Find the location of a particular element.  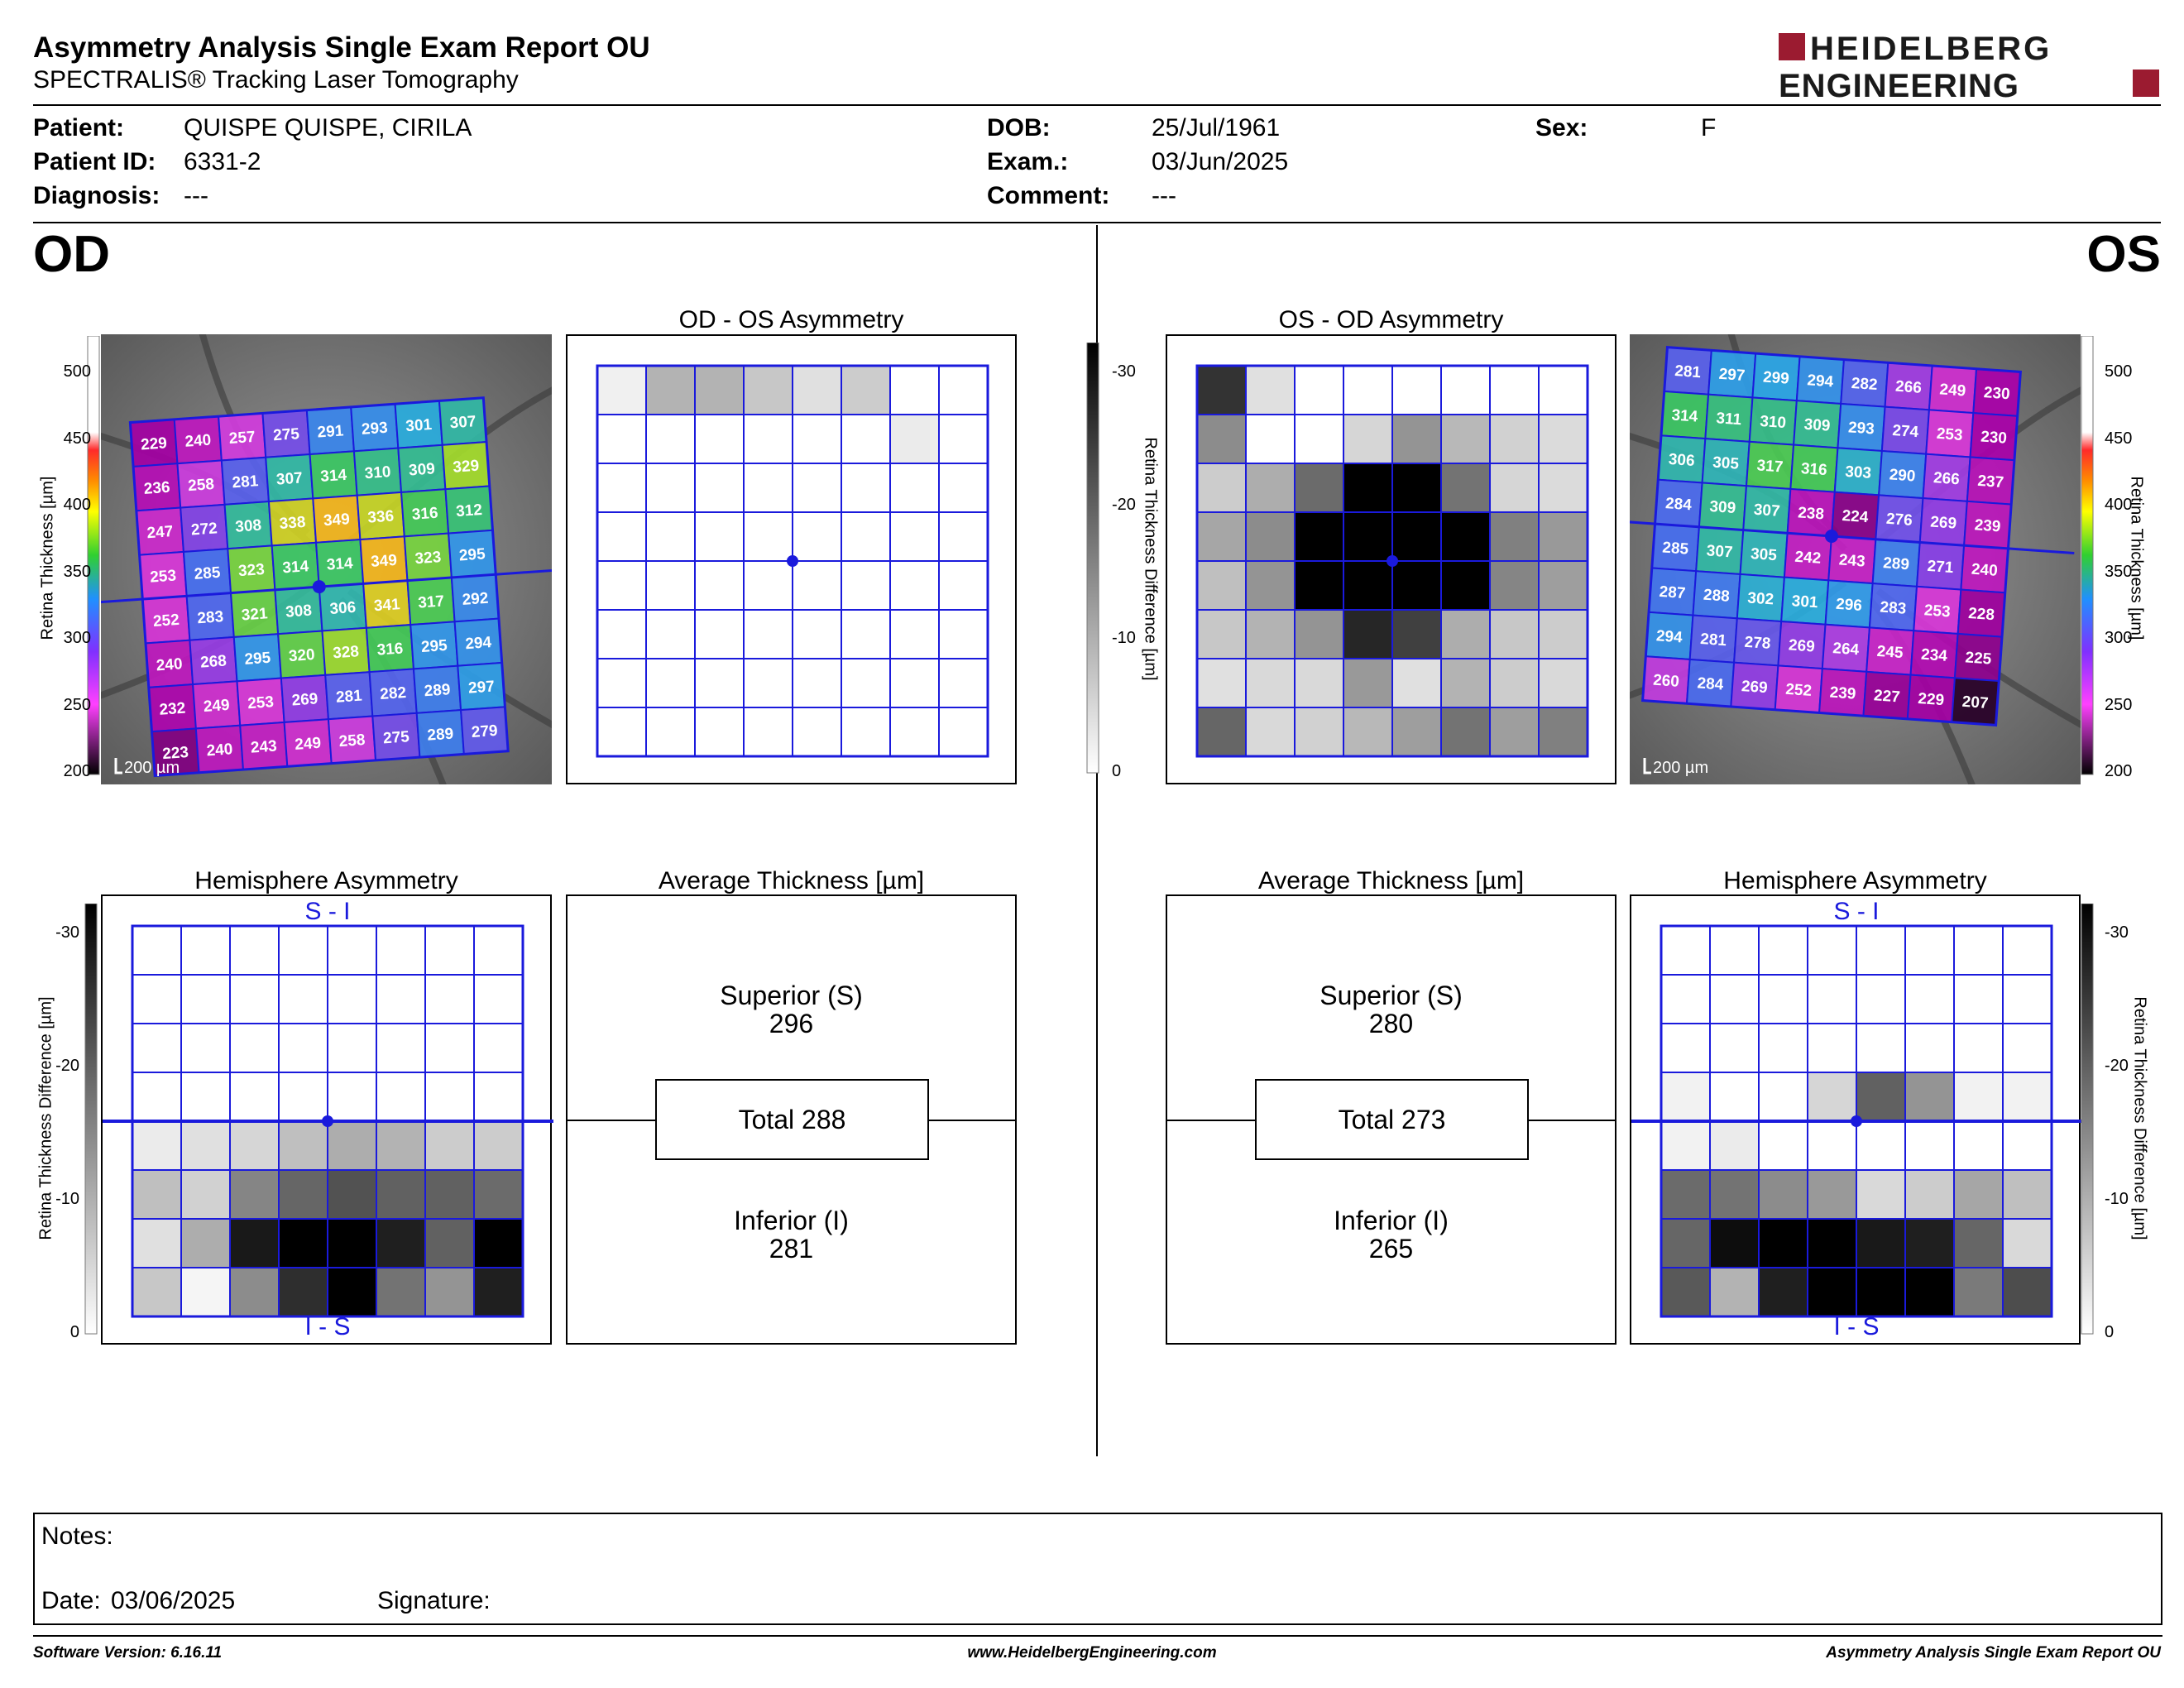

thickness-value: 289 is located at coordinates (440, 735).